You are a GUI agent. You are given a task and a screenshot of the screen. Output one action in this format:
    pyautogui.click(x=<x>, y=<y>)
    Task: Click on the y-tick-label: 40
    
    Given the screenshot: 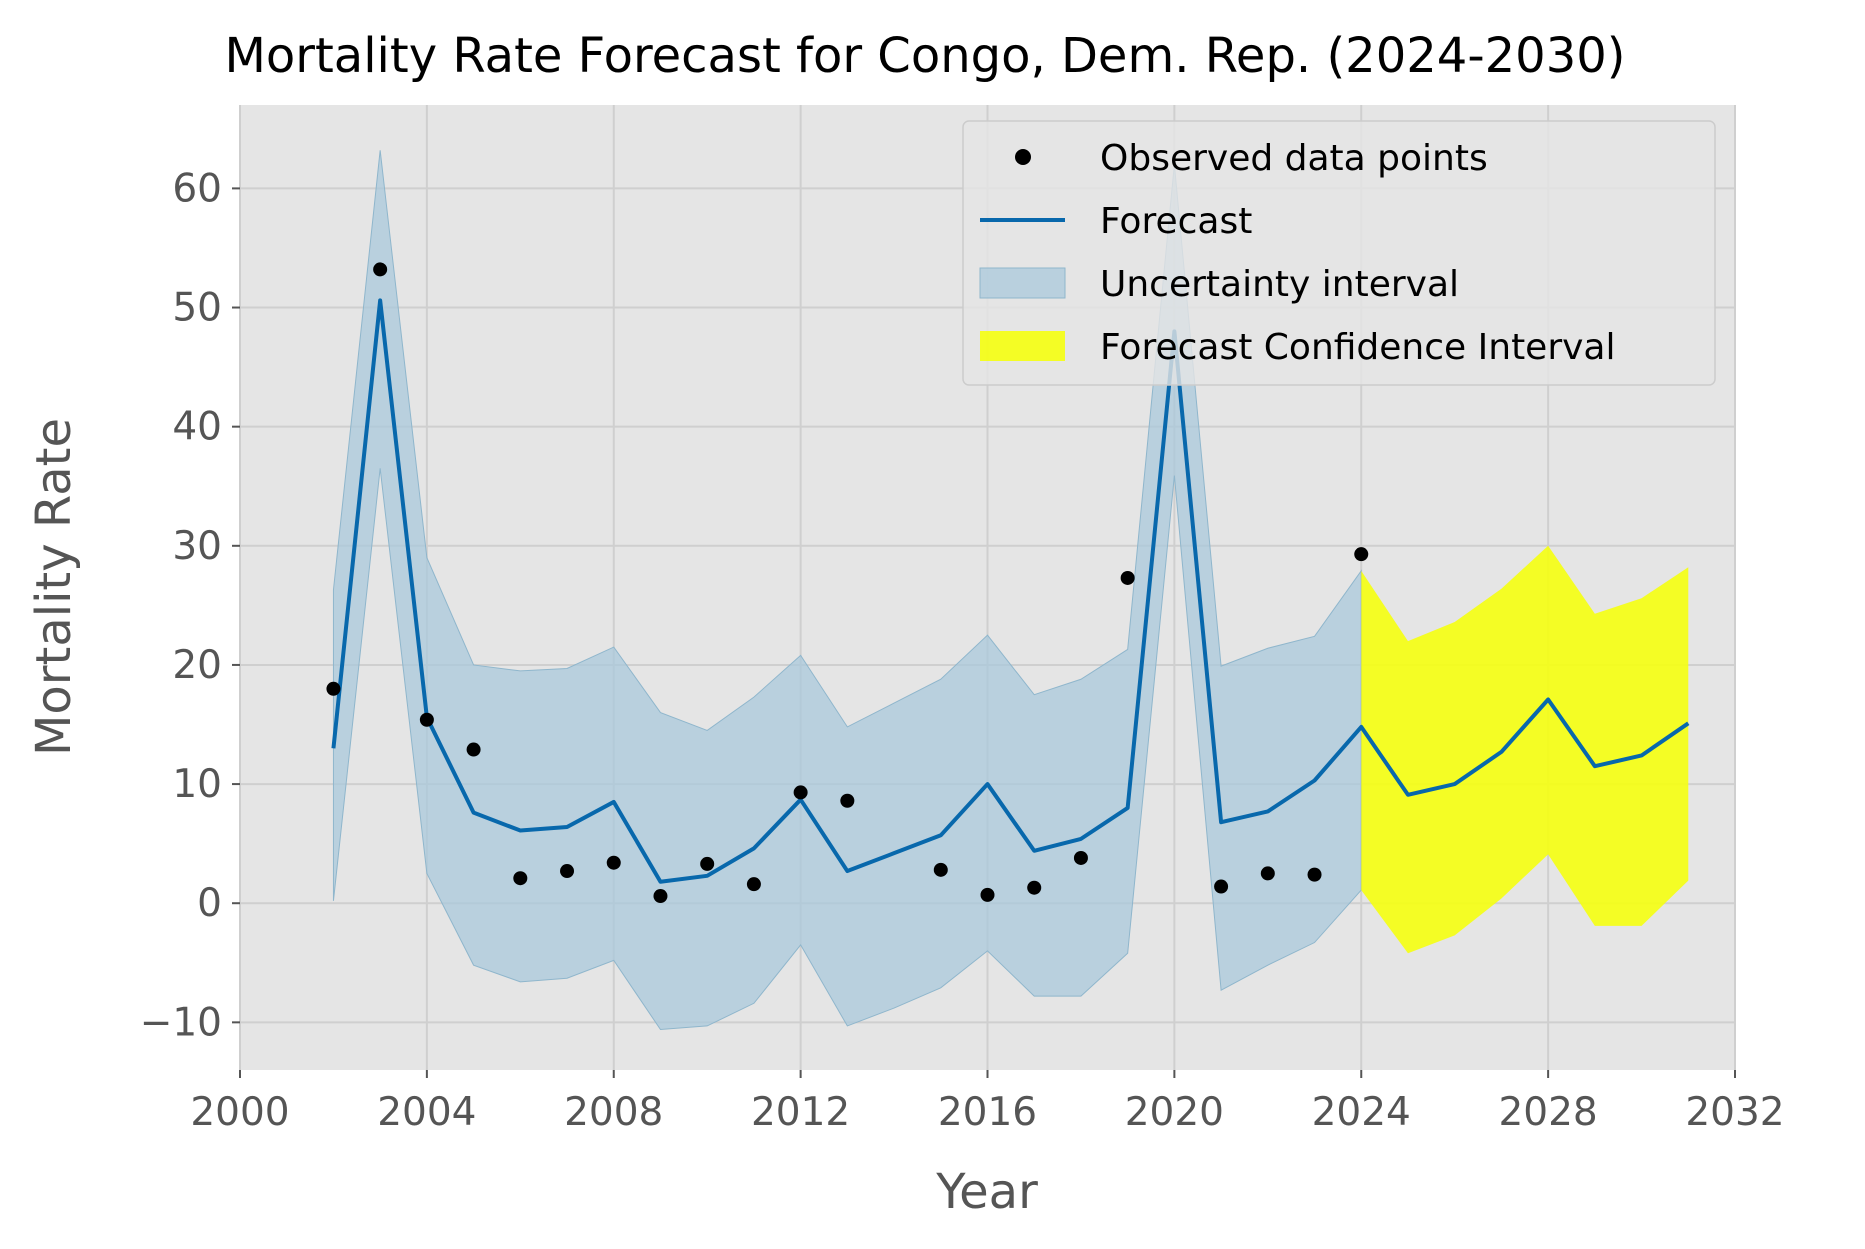 What is the action you would take?
    pyautogui.click(x=197, y=427)
    